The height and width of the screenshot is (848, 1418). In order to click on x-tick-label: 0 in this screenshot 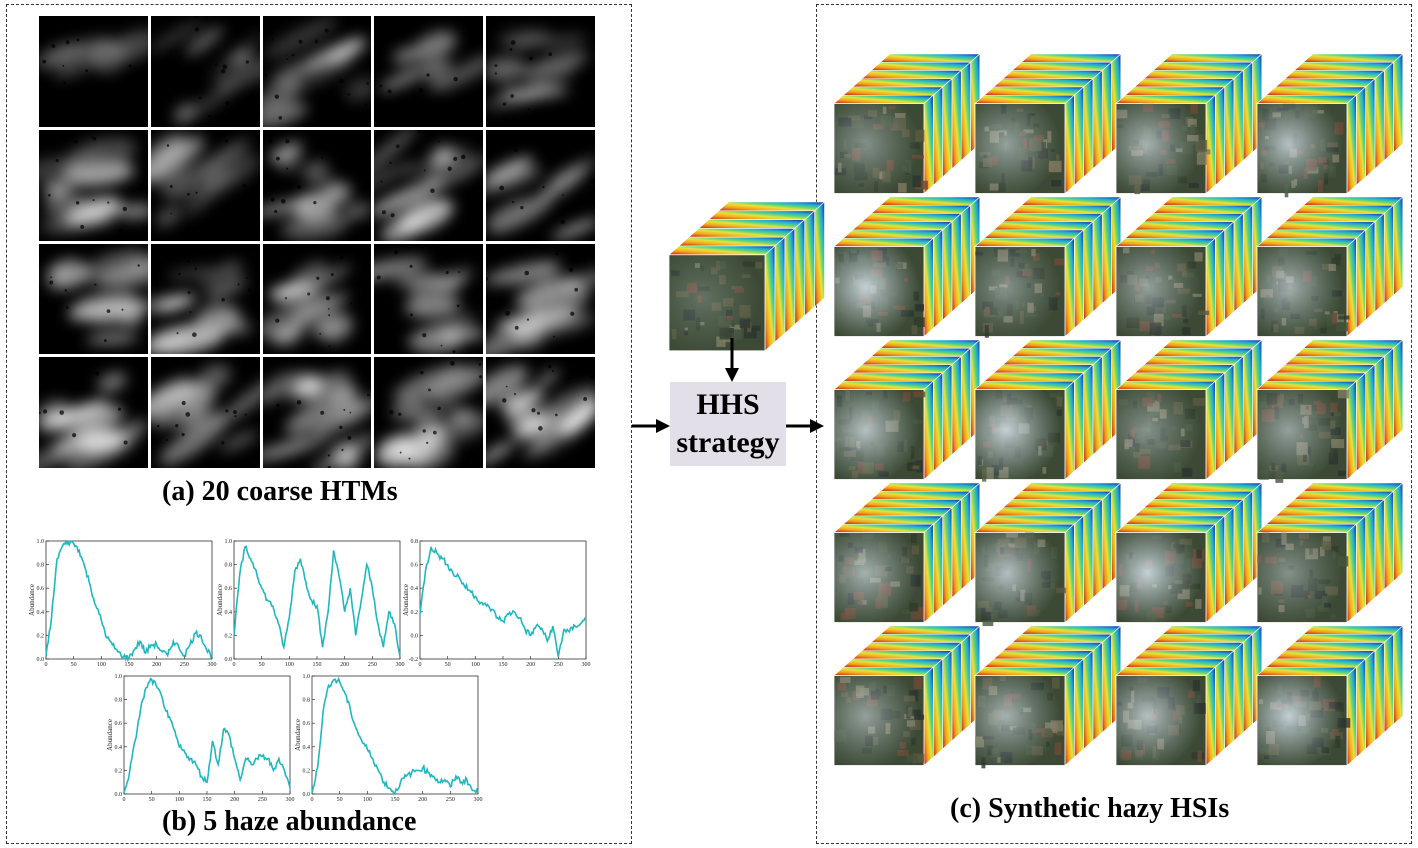, I will do `click(420, 665)`.